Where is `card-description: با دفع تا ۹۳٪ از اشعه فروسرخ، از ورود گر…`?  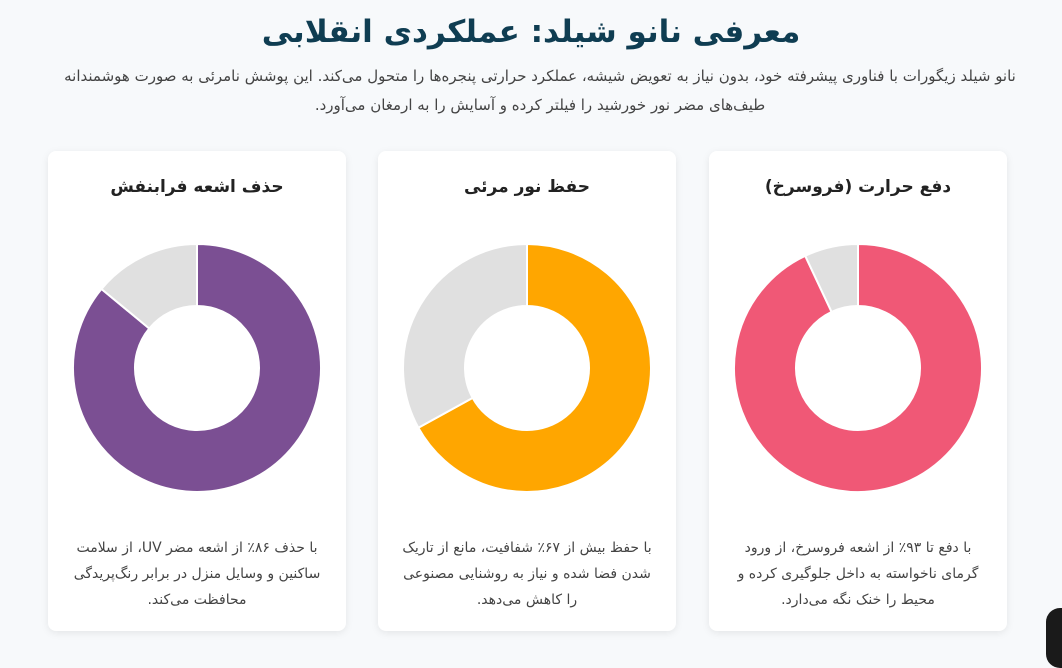
card-description: با دفع تا ۹۳٪ از اشعه فروسرخ، از ورود گر… is located at coordinates (858, 574).